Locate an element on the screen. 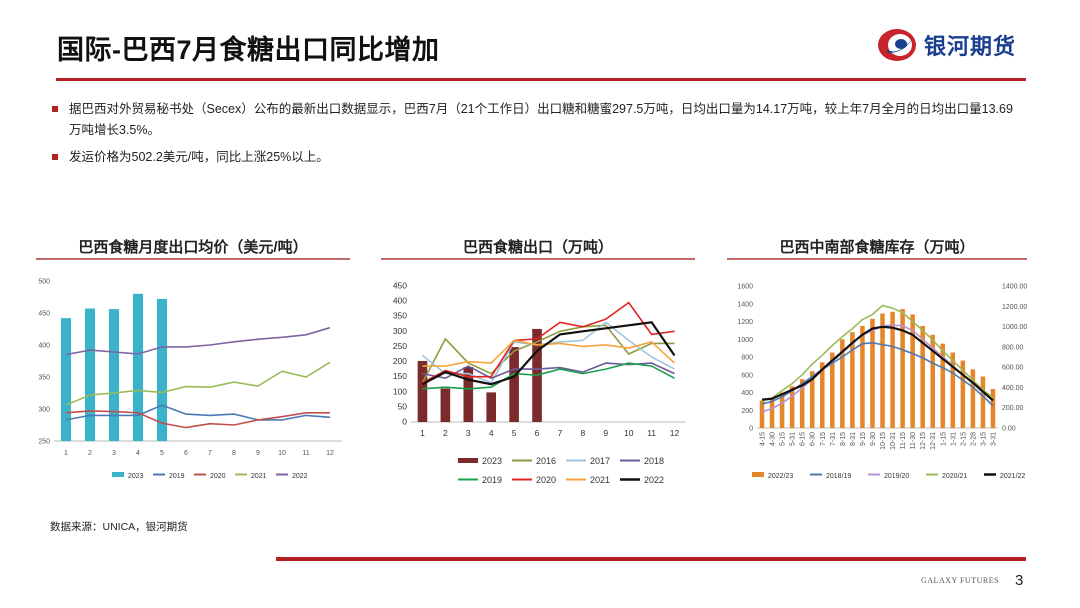  chart-title-underline is located at coordinates (193, 259).